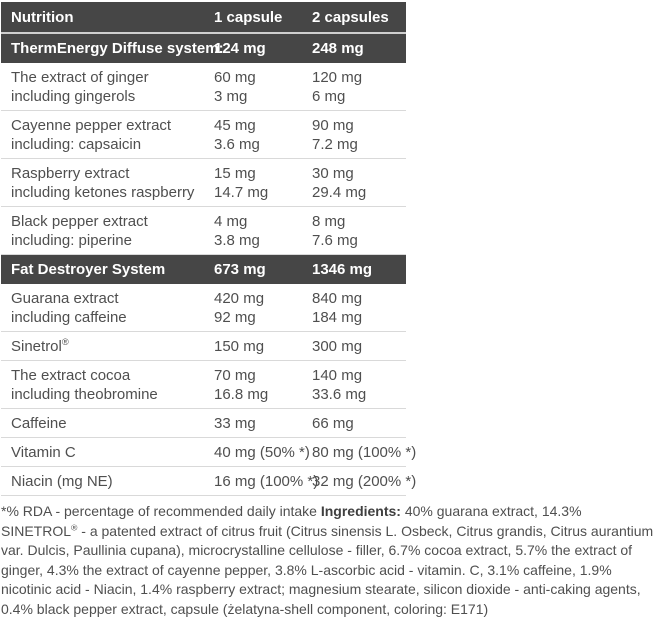 This screenshot has width=660, height=619. What do you see at coordinates (71, 240) in the screenshot?
I see `nutrient-sub-name: including: piperine` at bounding box center [71, 240].